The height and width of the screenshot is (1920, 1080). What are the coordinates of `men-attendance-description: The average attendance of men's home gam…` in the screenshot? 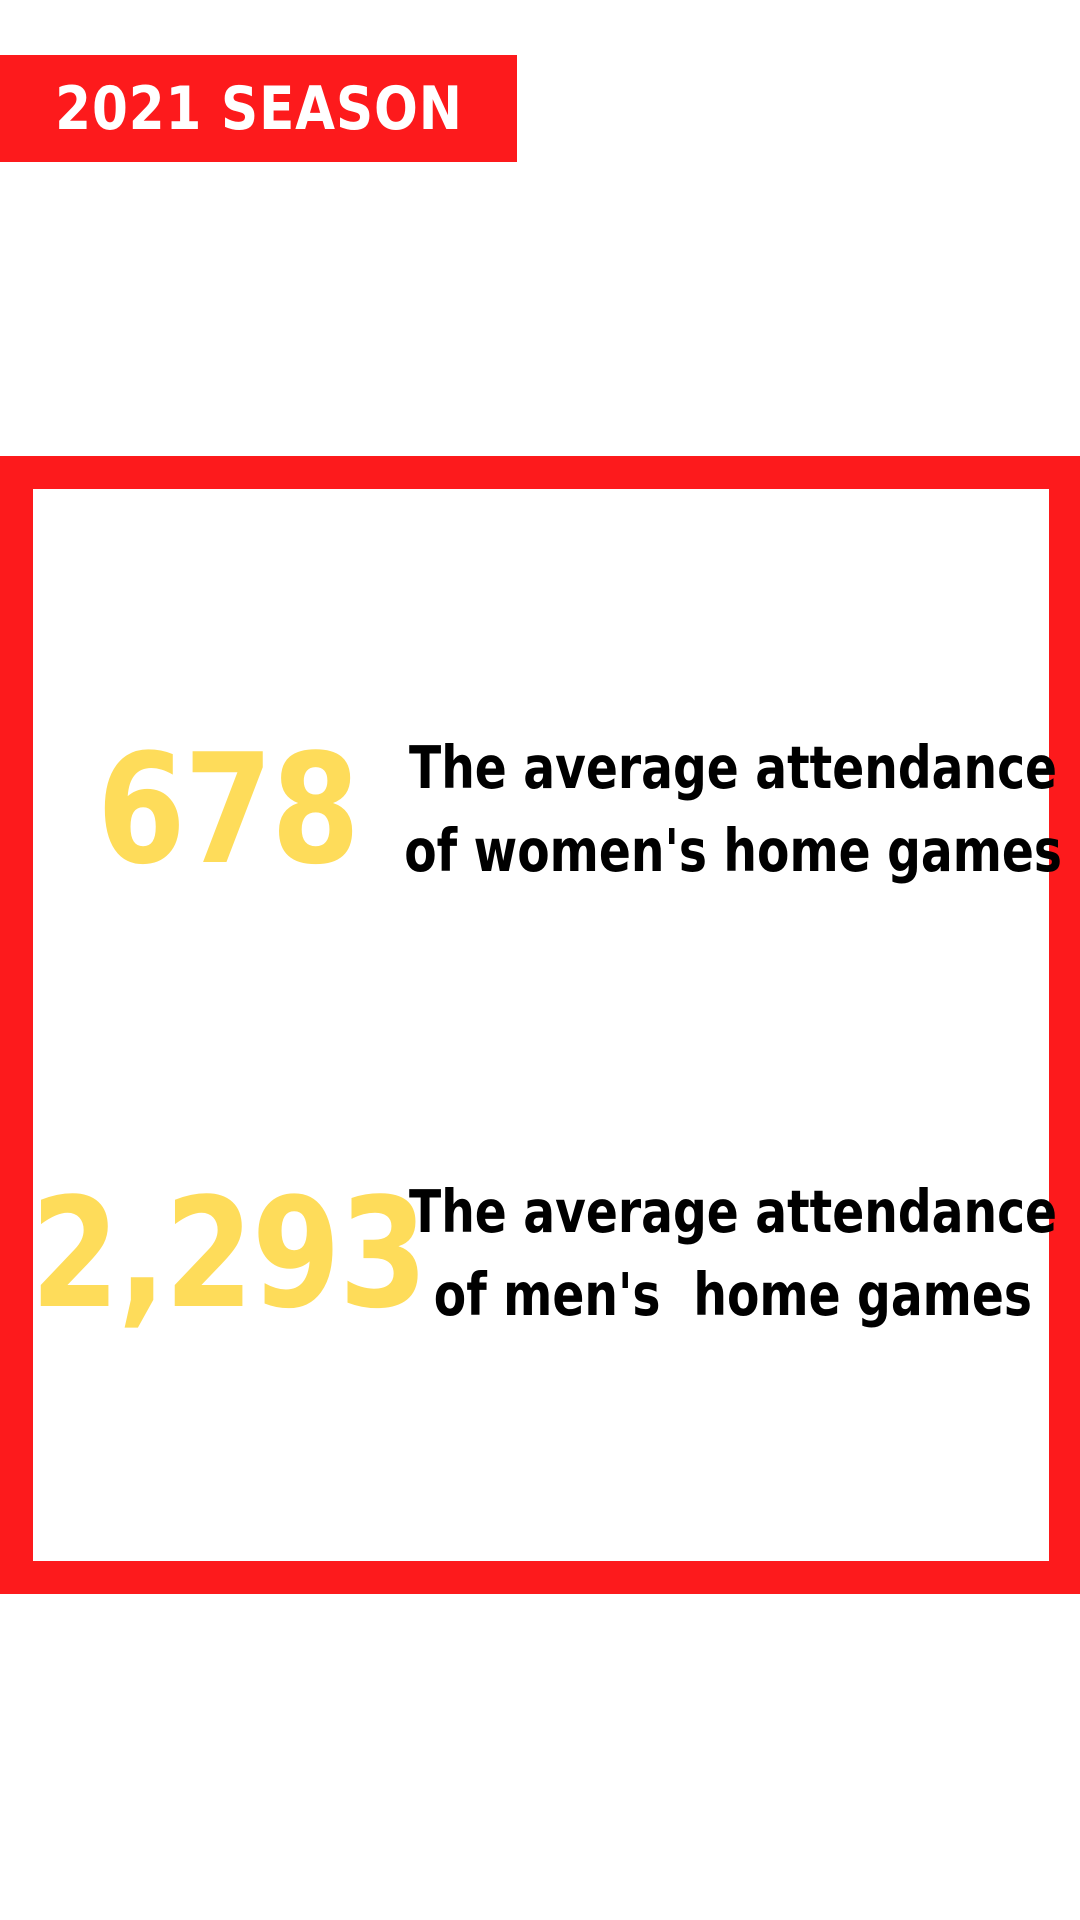 It's located at (733, 1253).